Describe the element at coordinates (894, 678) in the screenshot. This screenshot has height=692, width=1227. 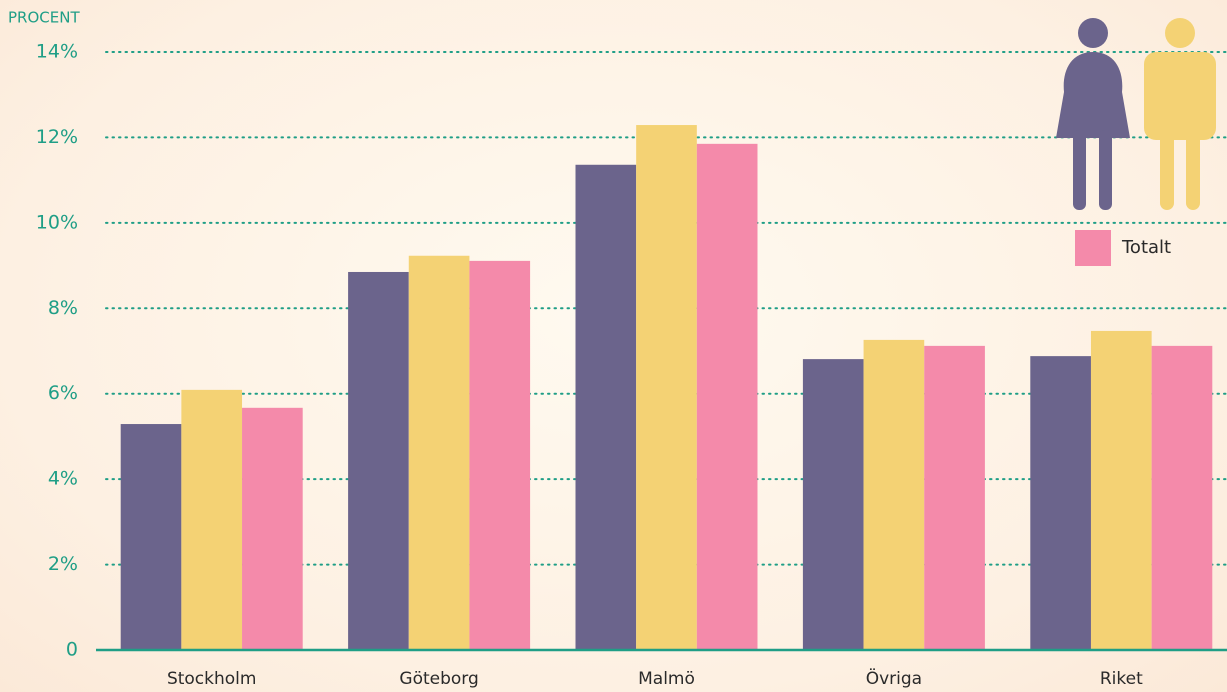
I see `x-tick-label: Övriga` at that location.